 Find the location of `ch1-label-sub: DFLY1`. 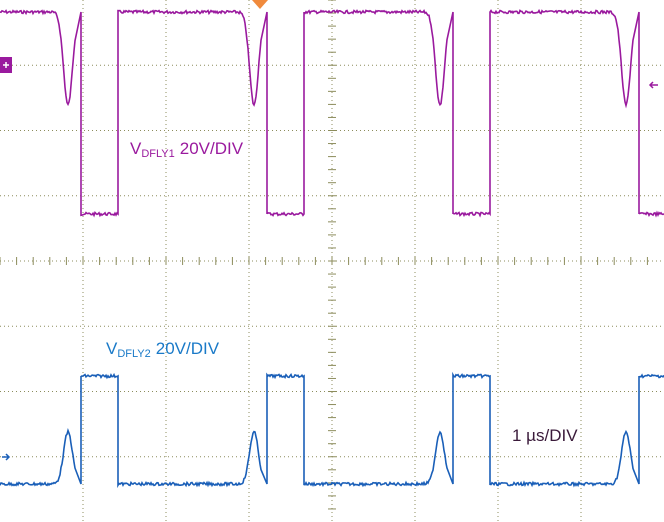

ch1-label-sub: DFLY1 is located at coordinates (157, 154).